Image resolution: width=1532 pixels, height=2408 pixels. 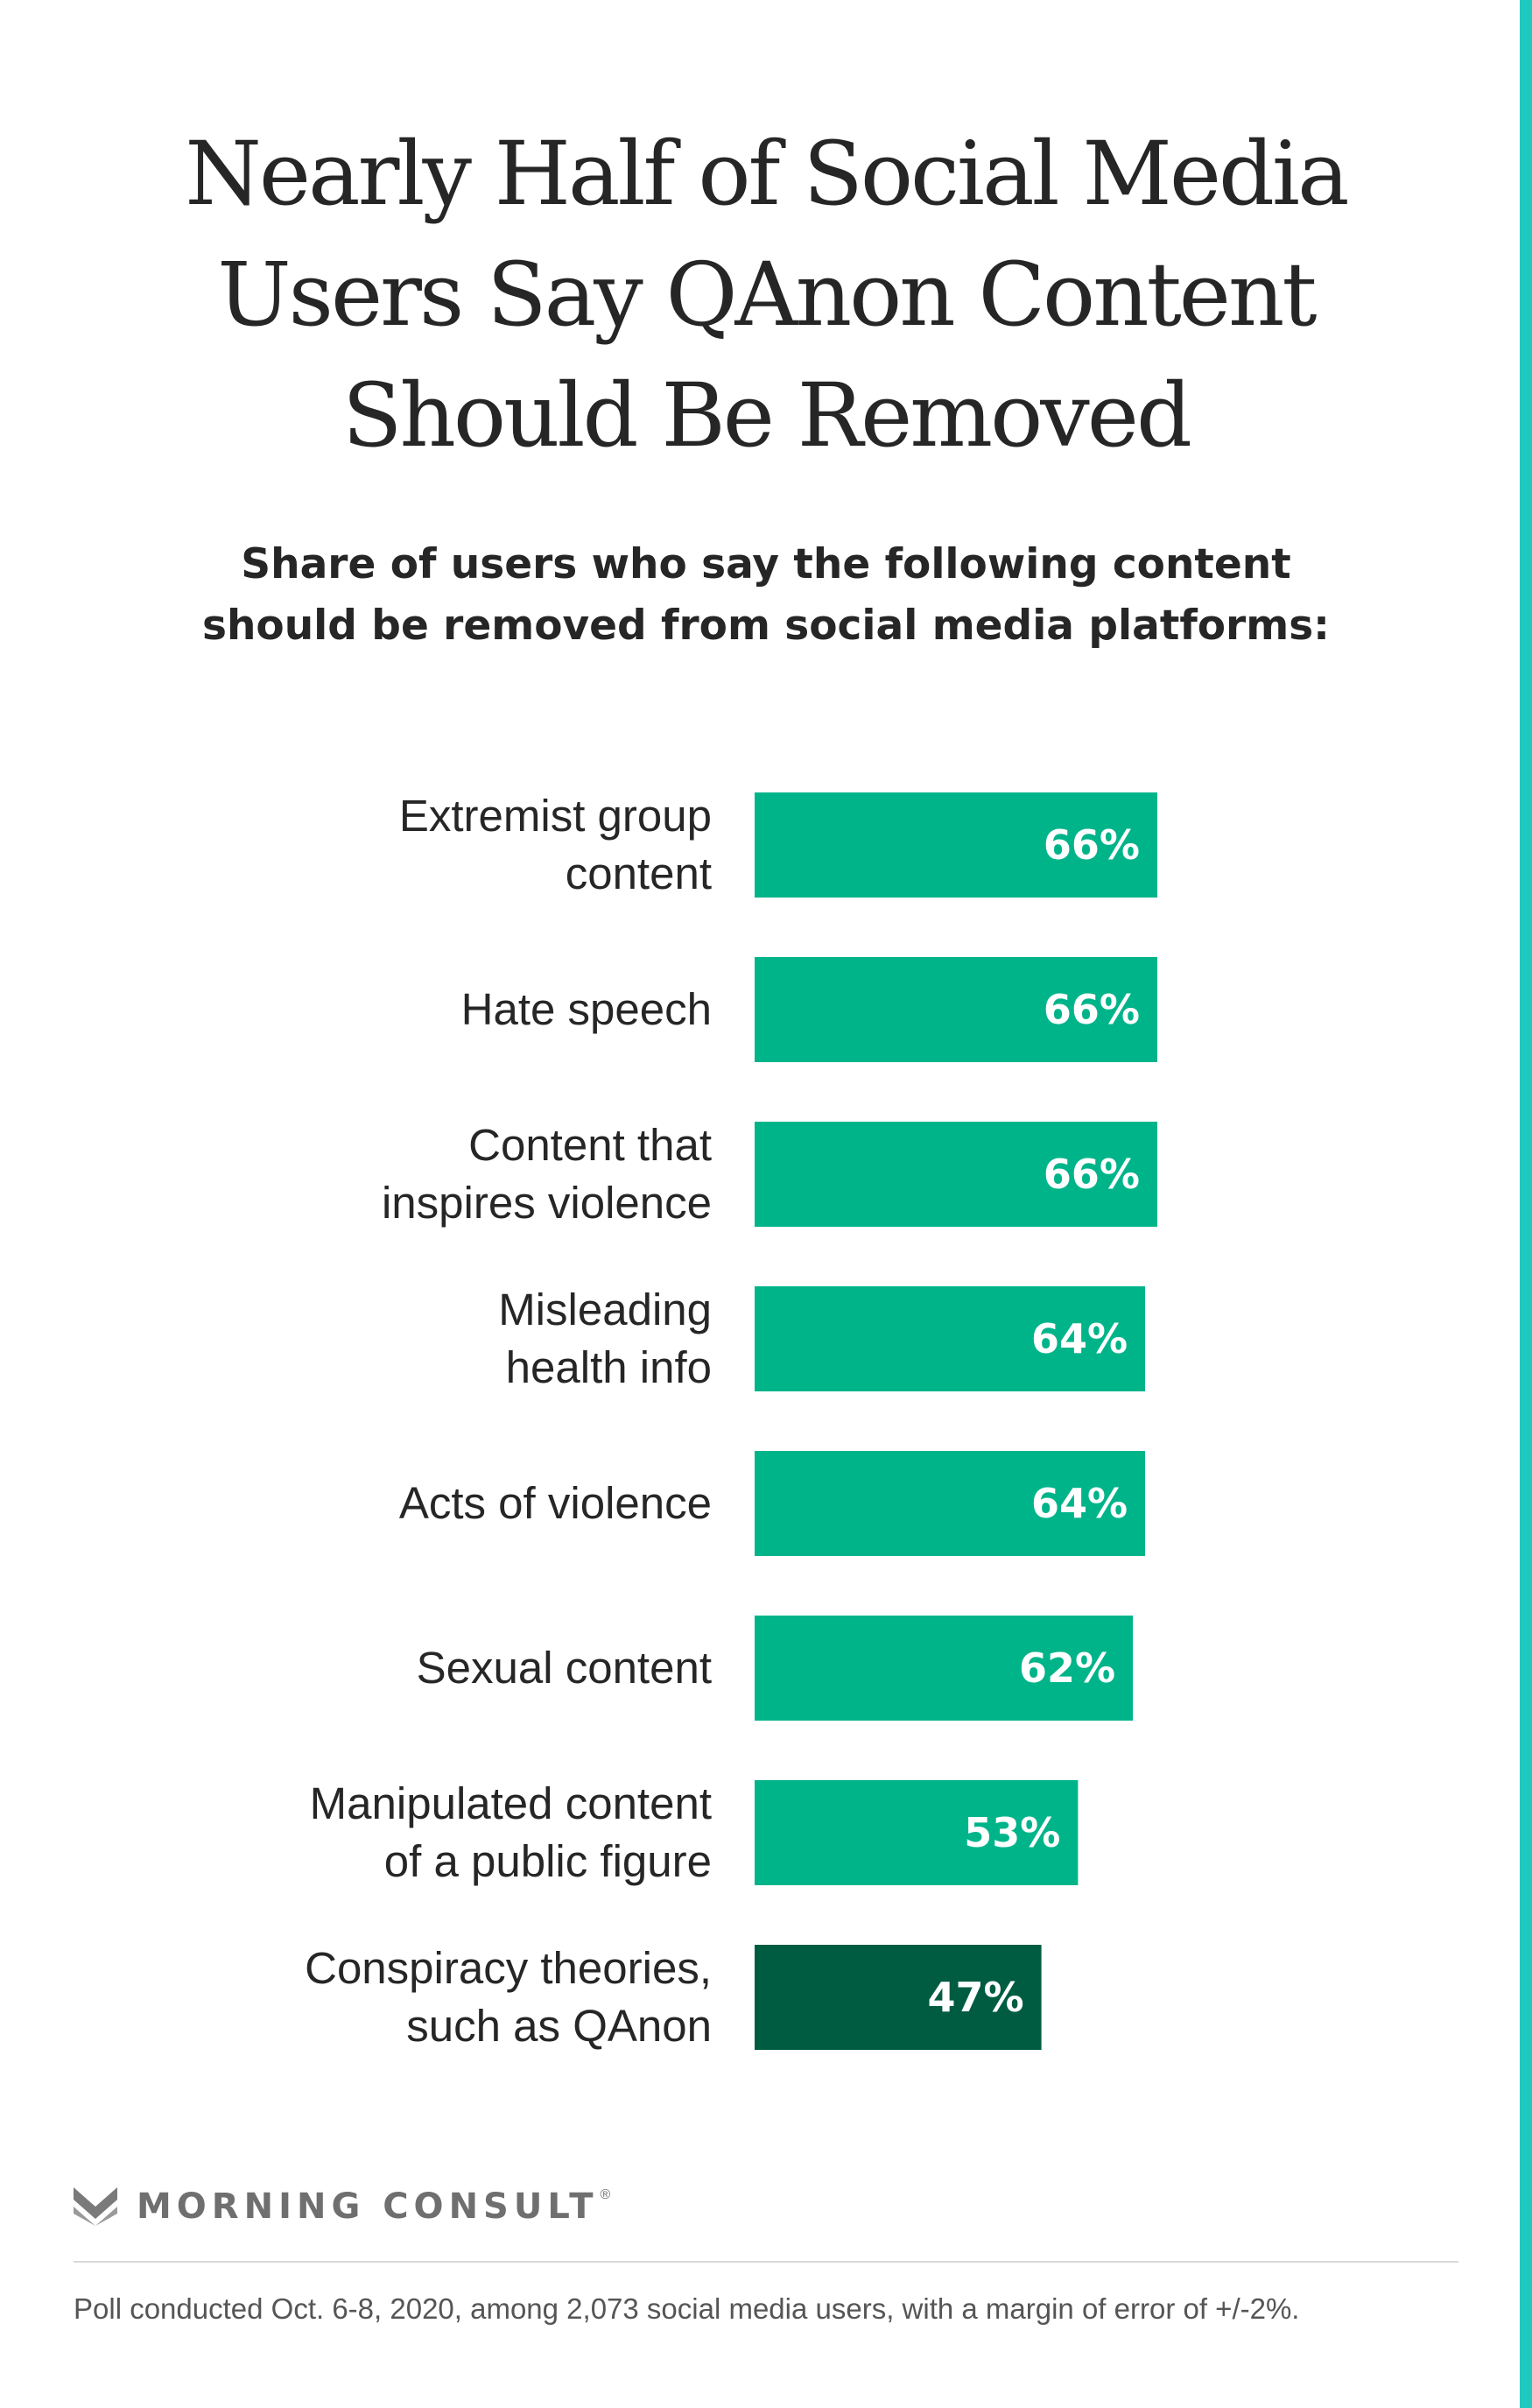 What do you see at coordinates (1526, 1204) in the screenshot?
I see `accent-edge-stripe` at bounding box center [1526, 1204].